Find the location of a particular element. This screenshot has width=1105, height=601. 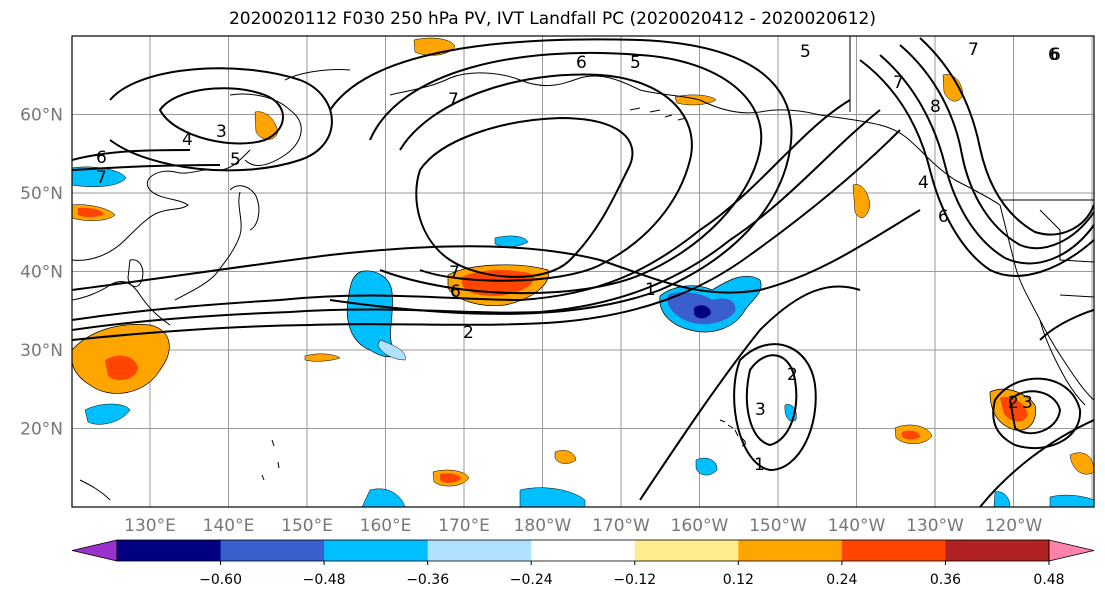

colorbar-label: 0.36 is located at coordinates (945, 580).